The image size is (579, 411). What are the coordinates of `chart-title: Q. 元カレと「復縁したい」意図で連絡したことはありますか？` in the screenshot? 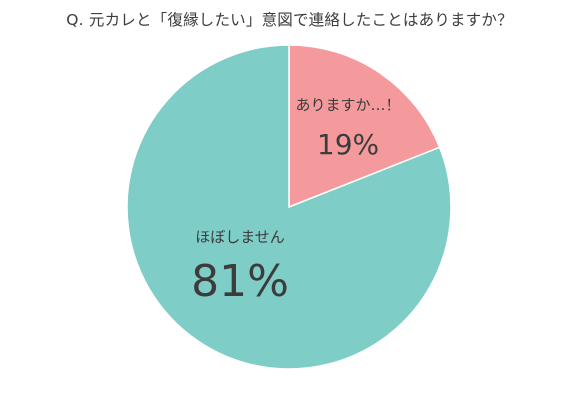 It's located at (289, 20).